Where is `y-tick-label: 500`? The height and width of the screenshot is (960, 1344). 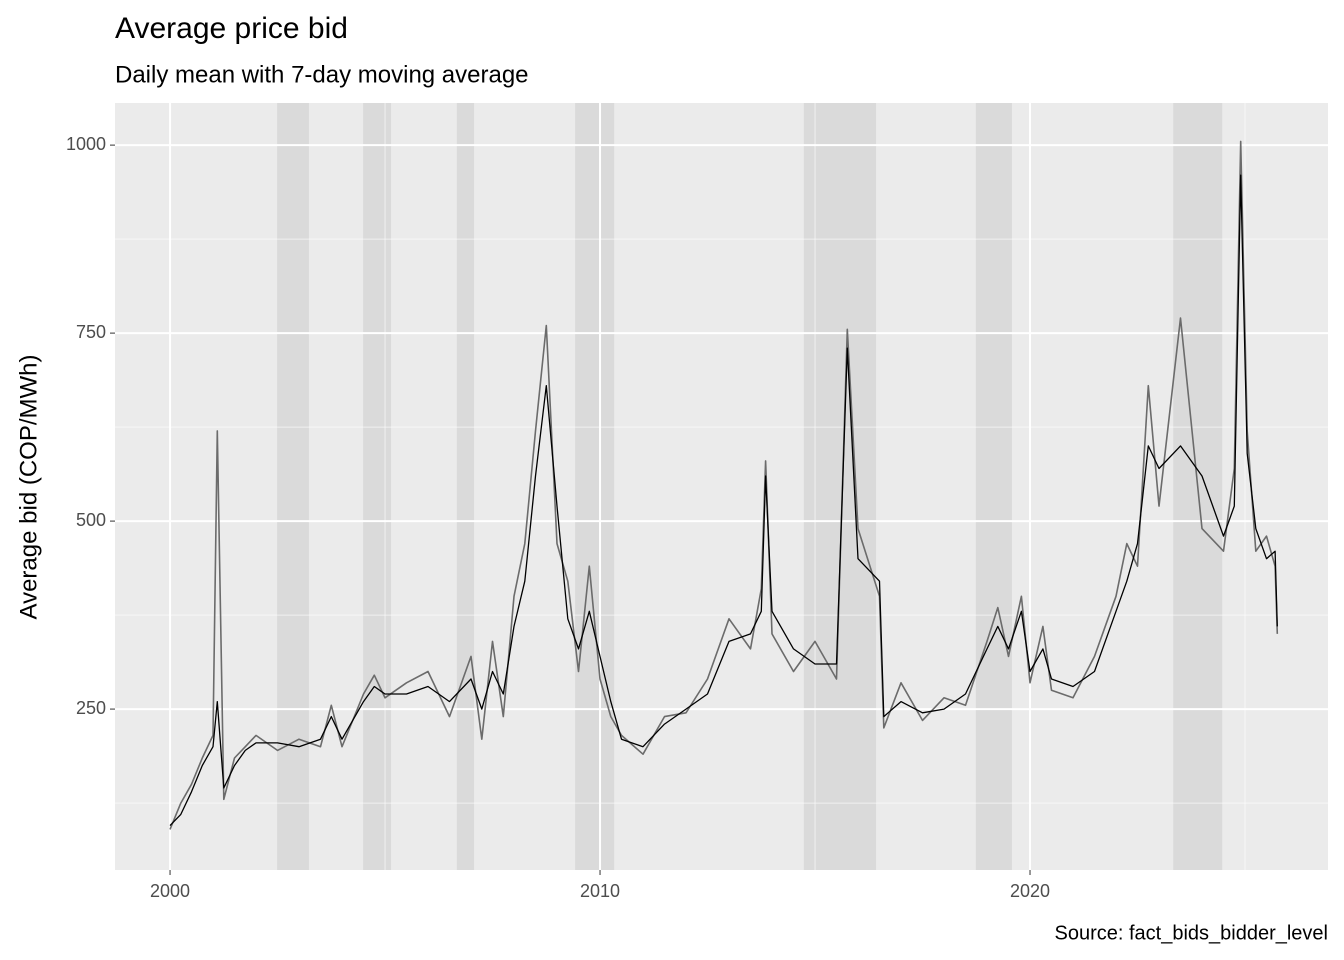
y-tick-label: 500 is located at coordinates (91, 520).